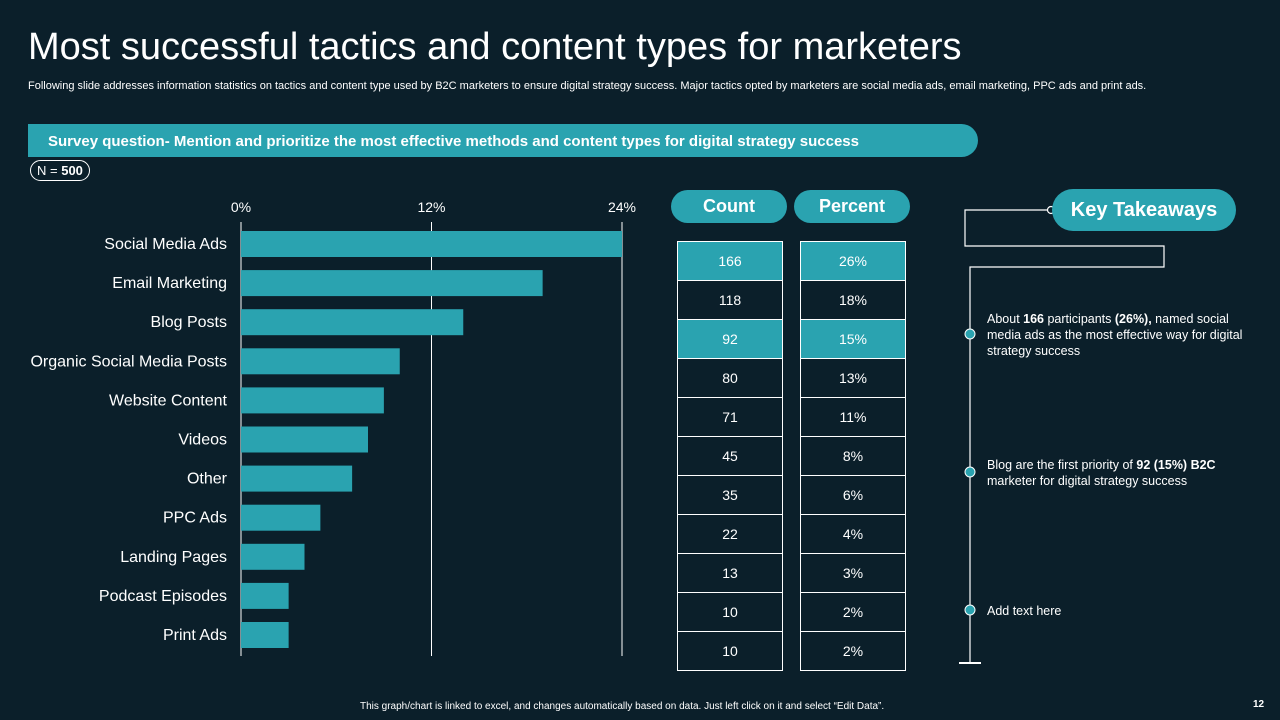 This screenshot has width=1280, height=720. Describe the element at coordinates (730, 339) in the screenshot. I see `count-cell: 92` at that location.